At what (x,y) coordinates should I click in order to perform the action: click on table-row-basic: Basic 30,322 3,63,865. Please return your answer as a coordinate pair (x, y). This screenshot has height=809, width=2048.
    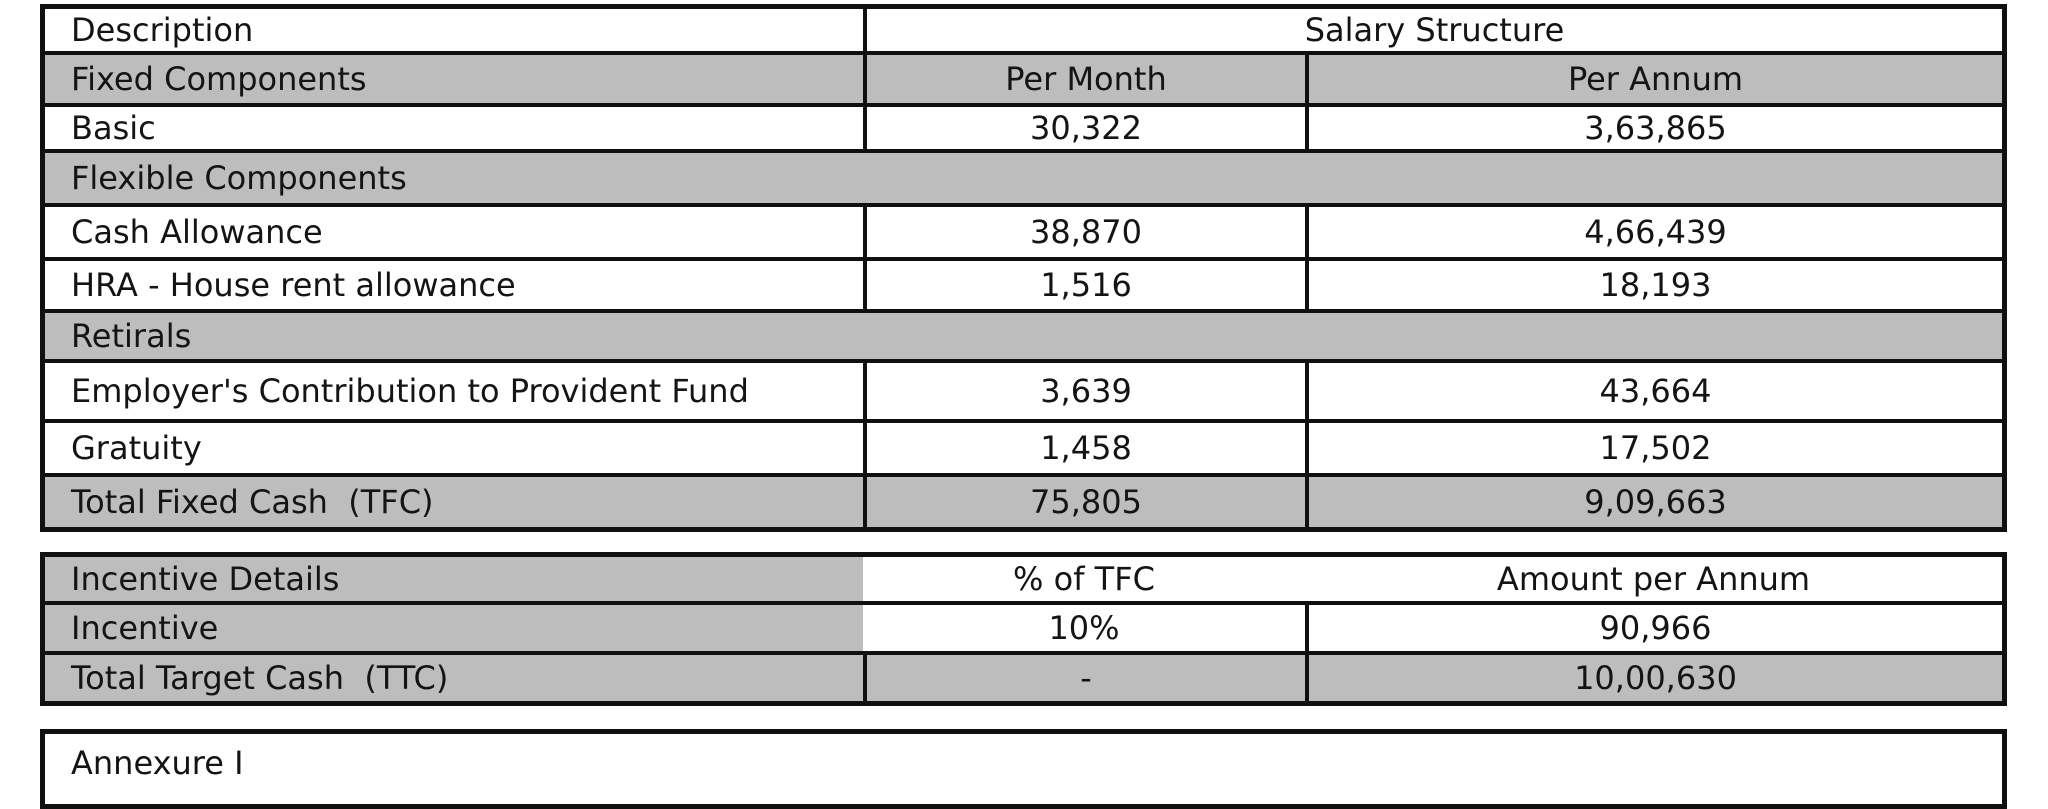
    Looking at the image, I should click on (1023, 126).